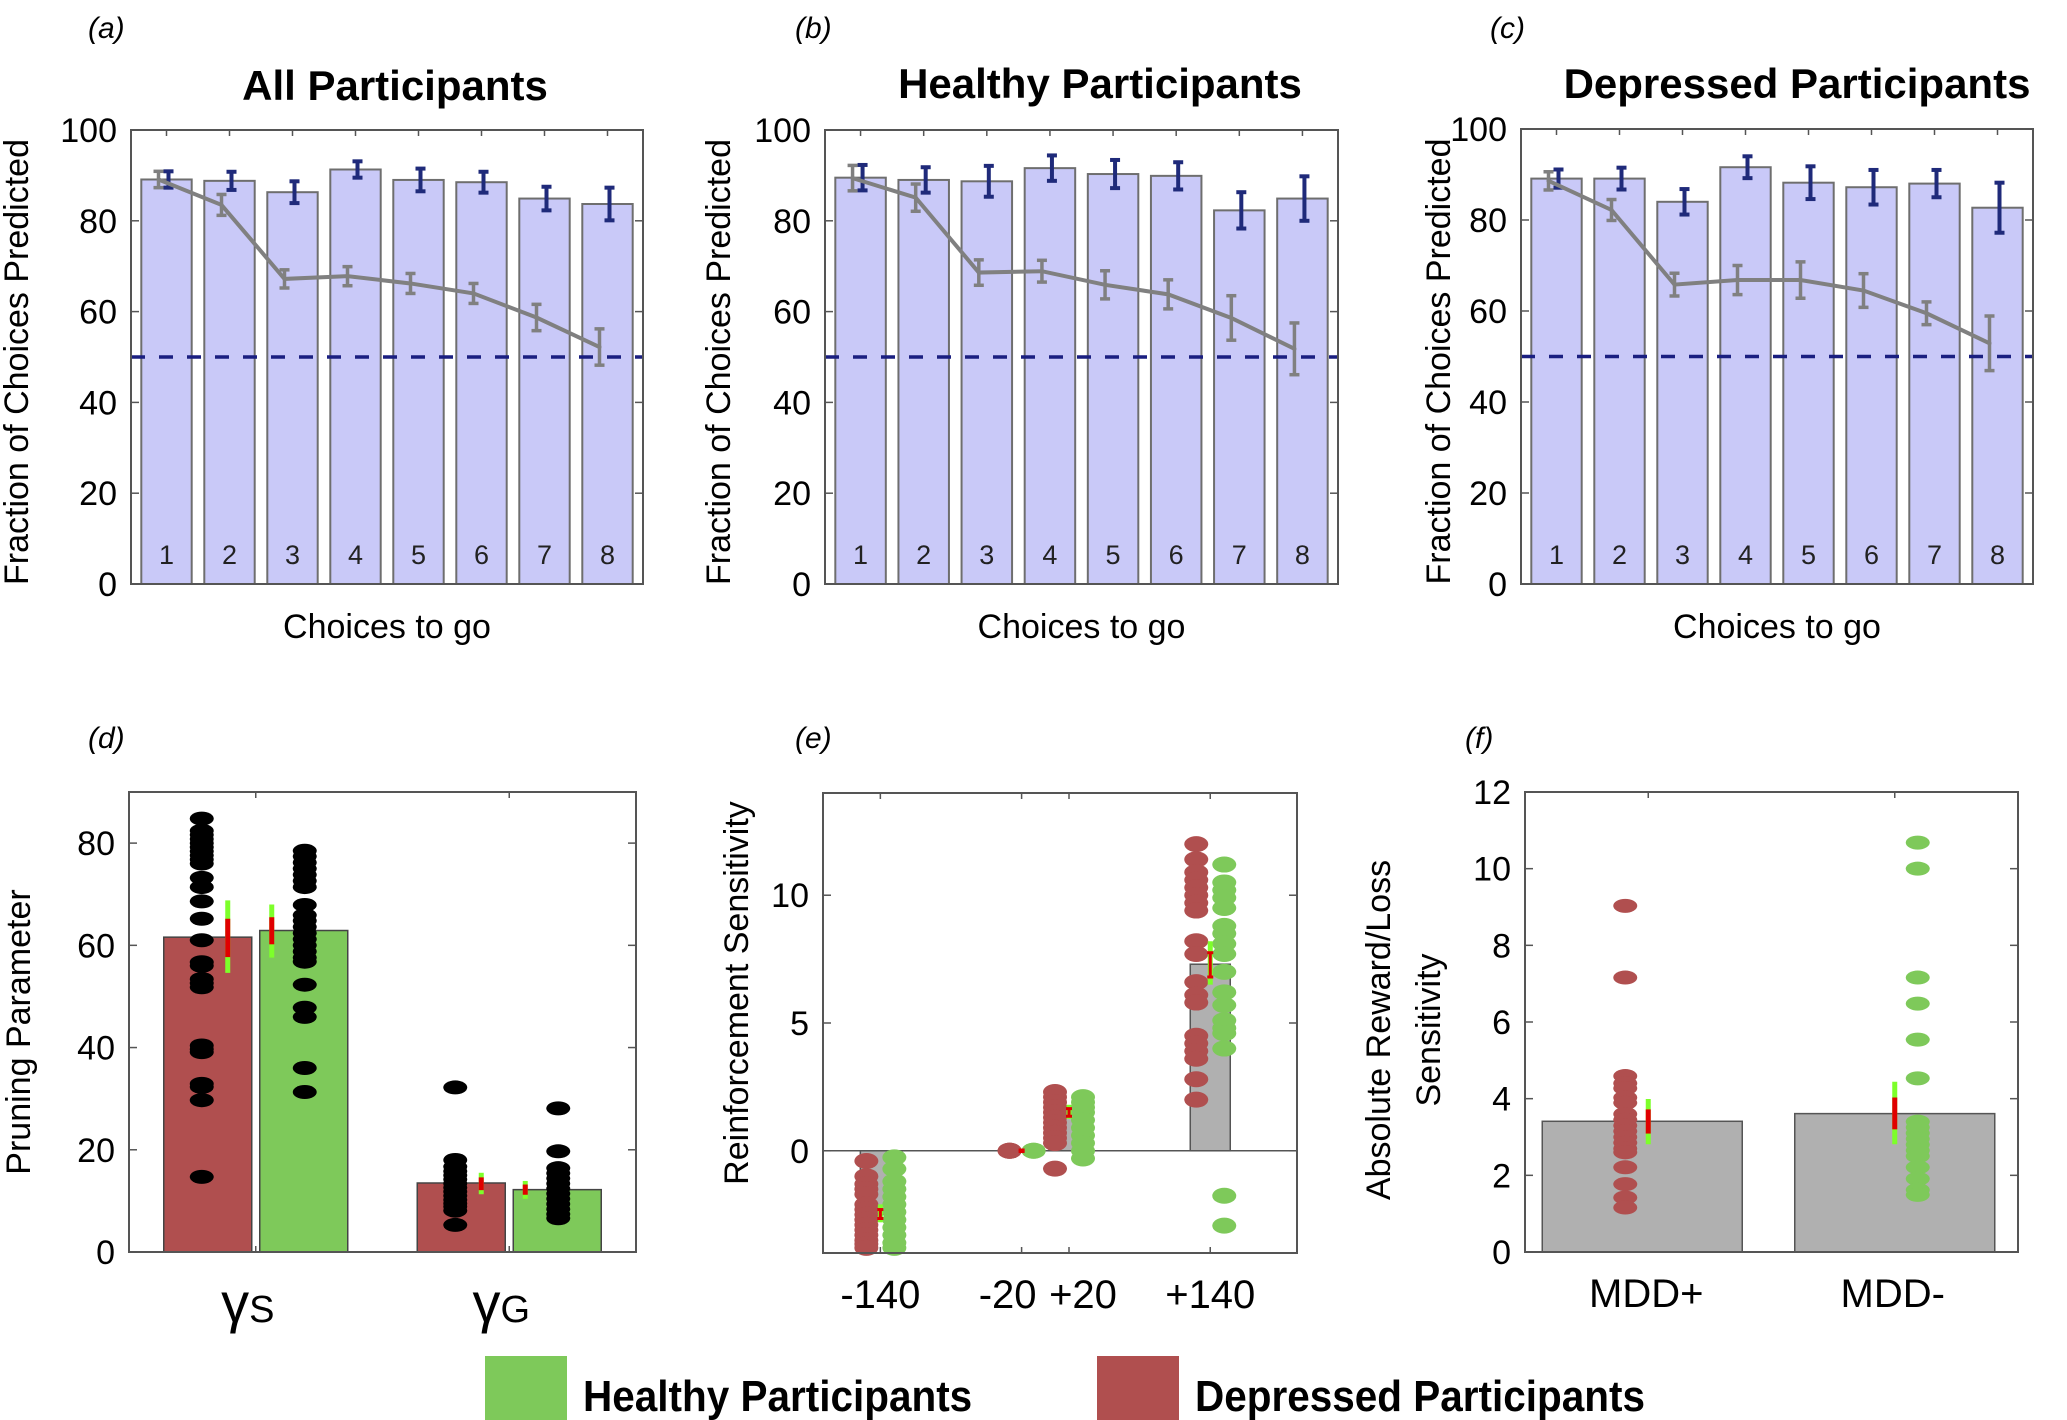  What do you see at coordinates (1501, 1176) in the screenshot?
I see `y-tick-label: 2` at bounding box center [1501, 1176].